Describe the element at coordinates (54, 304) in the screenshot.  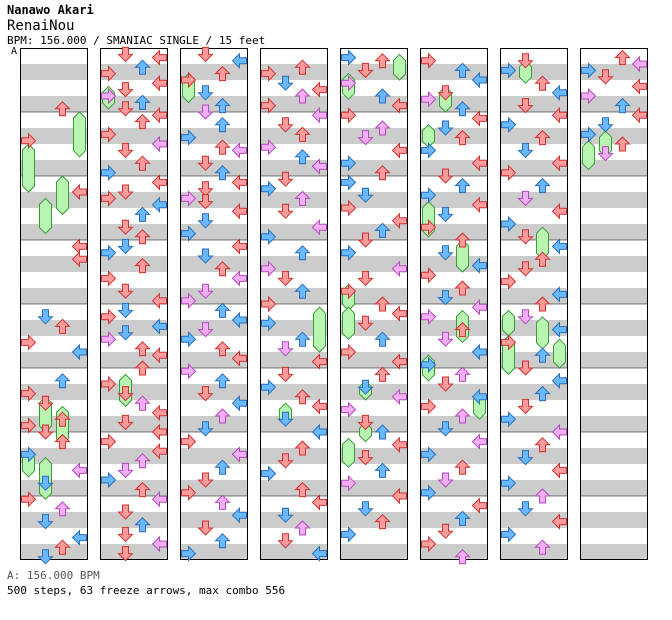
I see `column-border` at that location.